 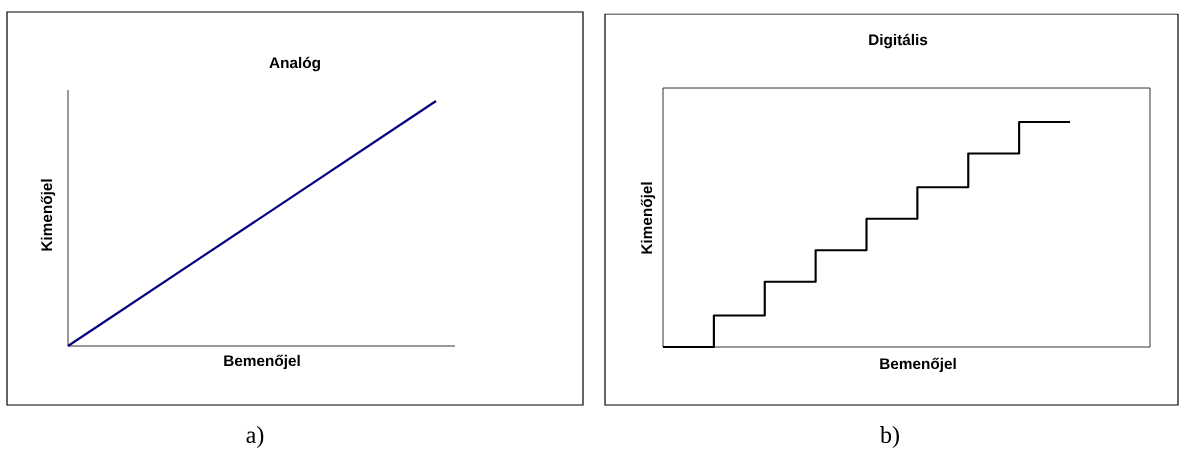 What do you see at coordinates (889, 437) in the screenshot?
I see `text: b)` at bounding box center [889, 437].